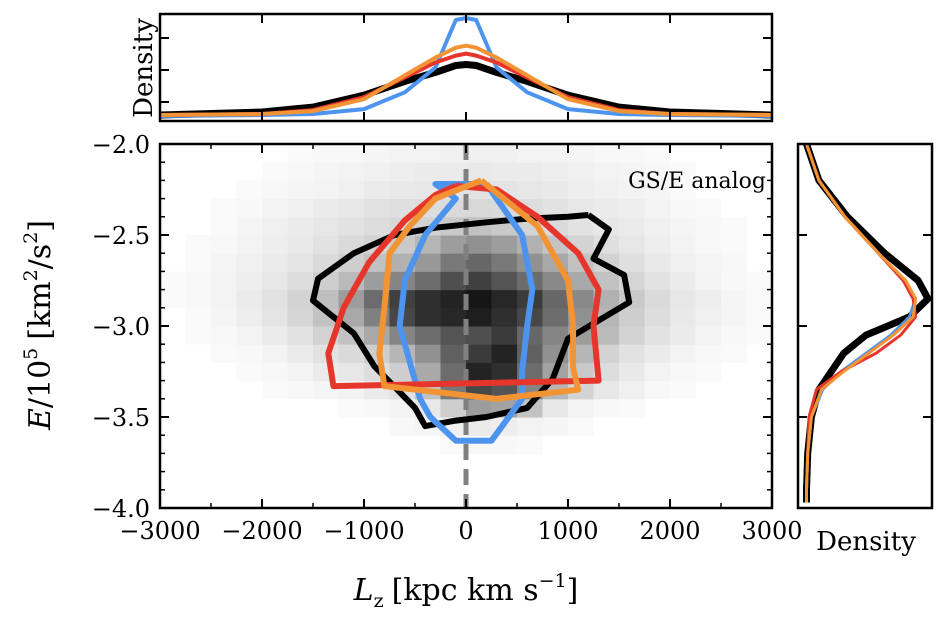  I want to click on y-tick-label: −3.5, so click(121, 418).